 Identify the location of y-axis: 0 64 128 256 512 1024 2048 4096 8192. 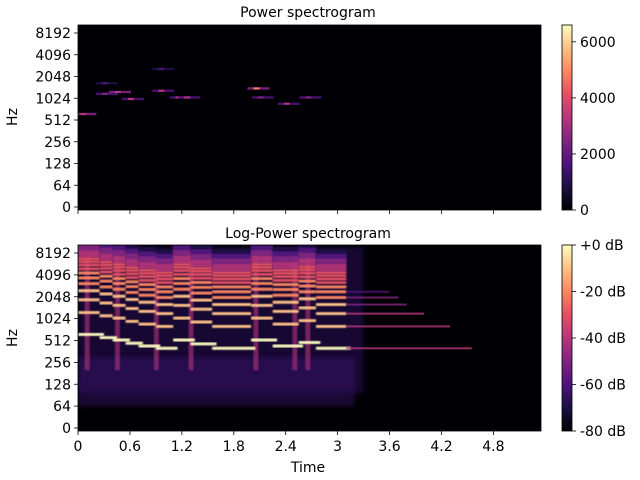
(56, 341).